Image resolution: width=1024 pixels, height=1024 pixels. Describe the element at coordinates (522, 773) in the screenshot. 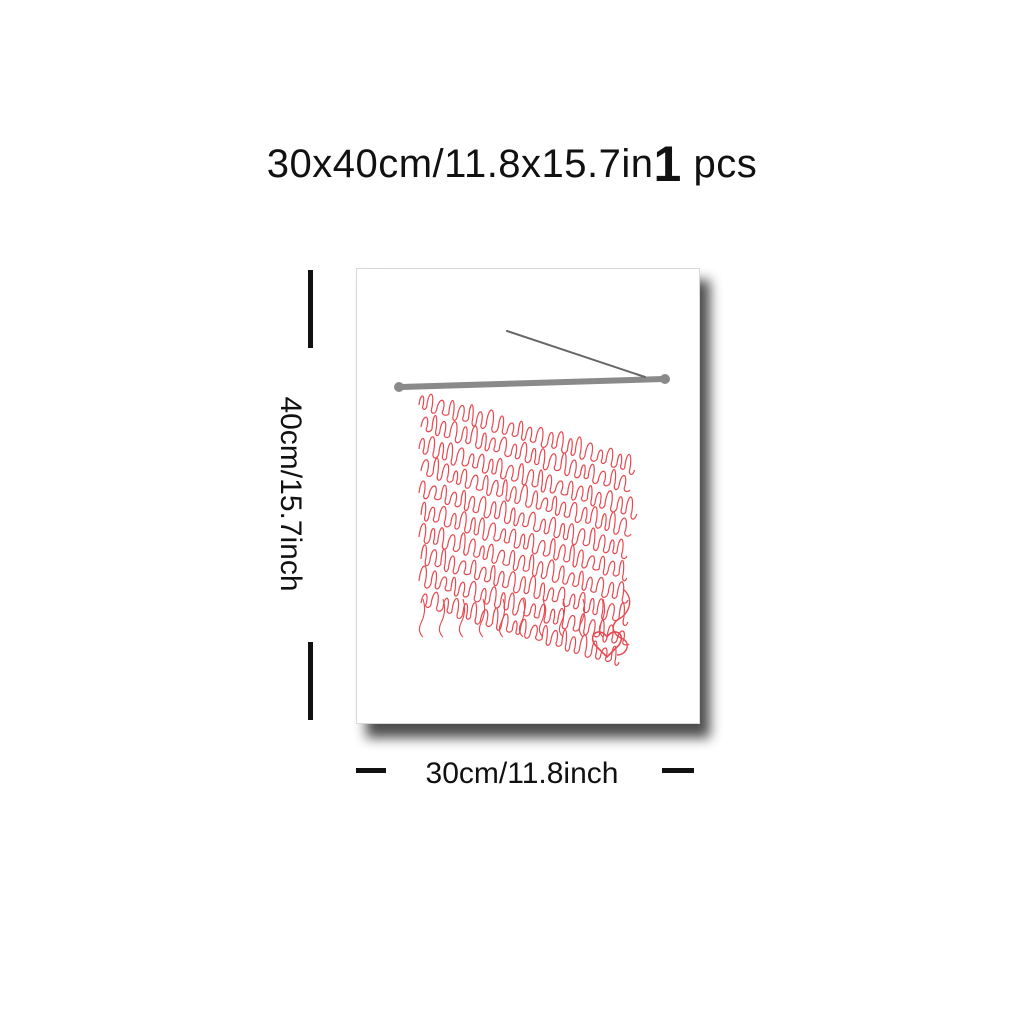

I see `width-dimension-label: 30cm/11.8inch` at that location.